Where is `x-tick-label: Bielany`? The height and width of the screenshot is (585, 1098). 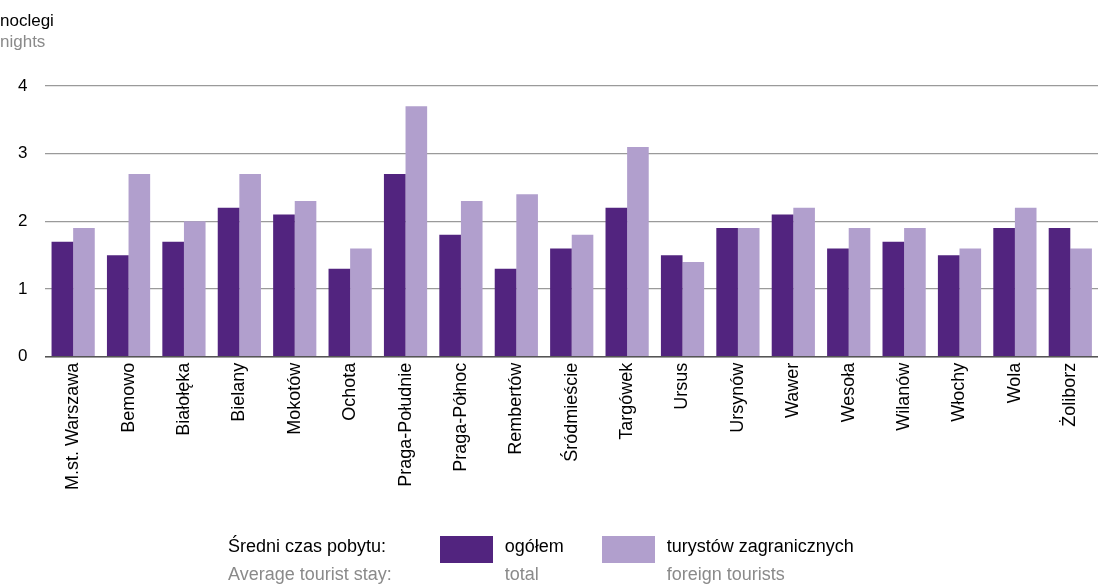
x-tick-label: Bielany is located at coordinates (238, 392).